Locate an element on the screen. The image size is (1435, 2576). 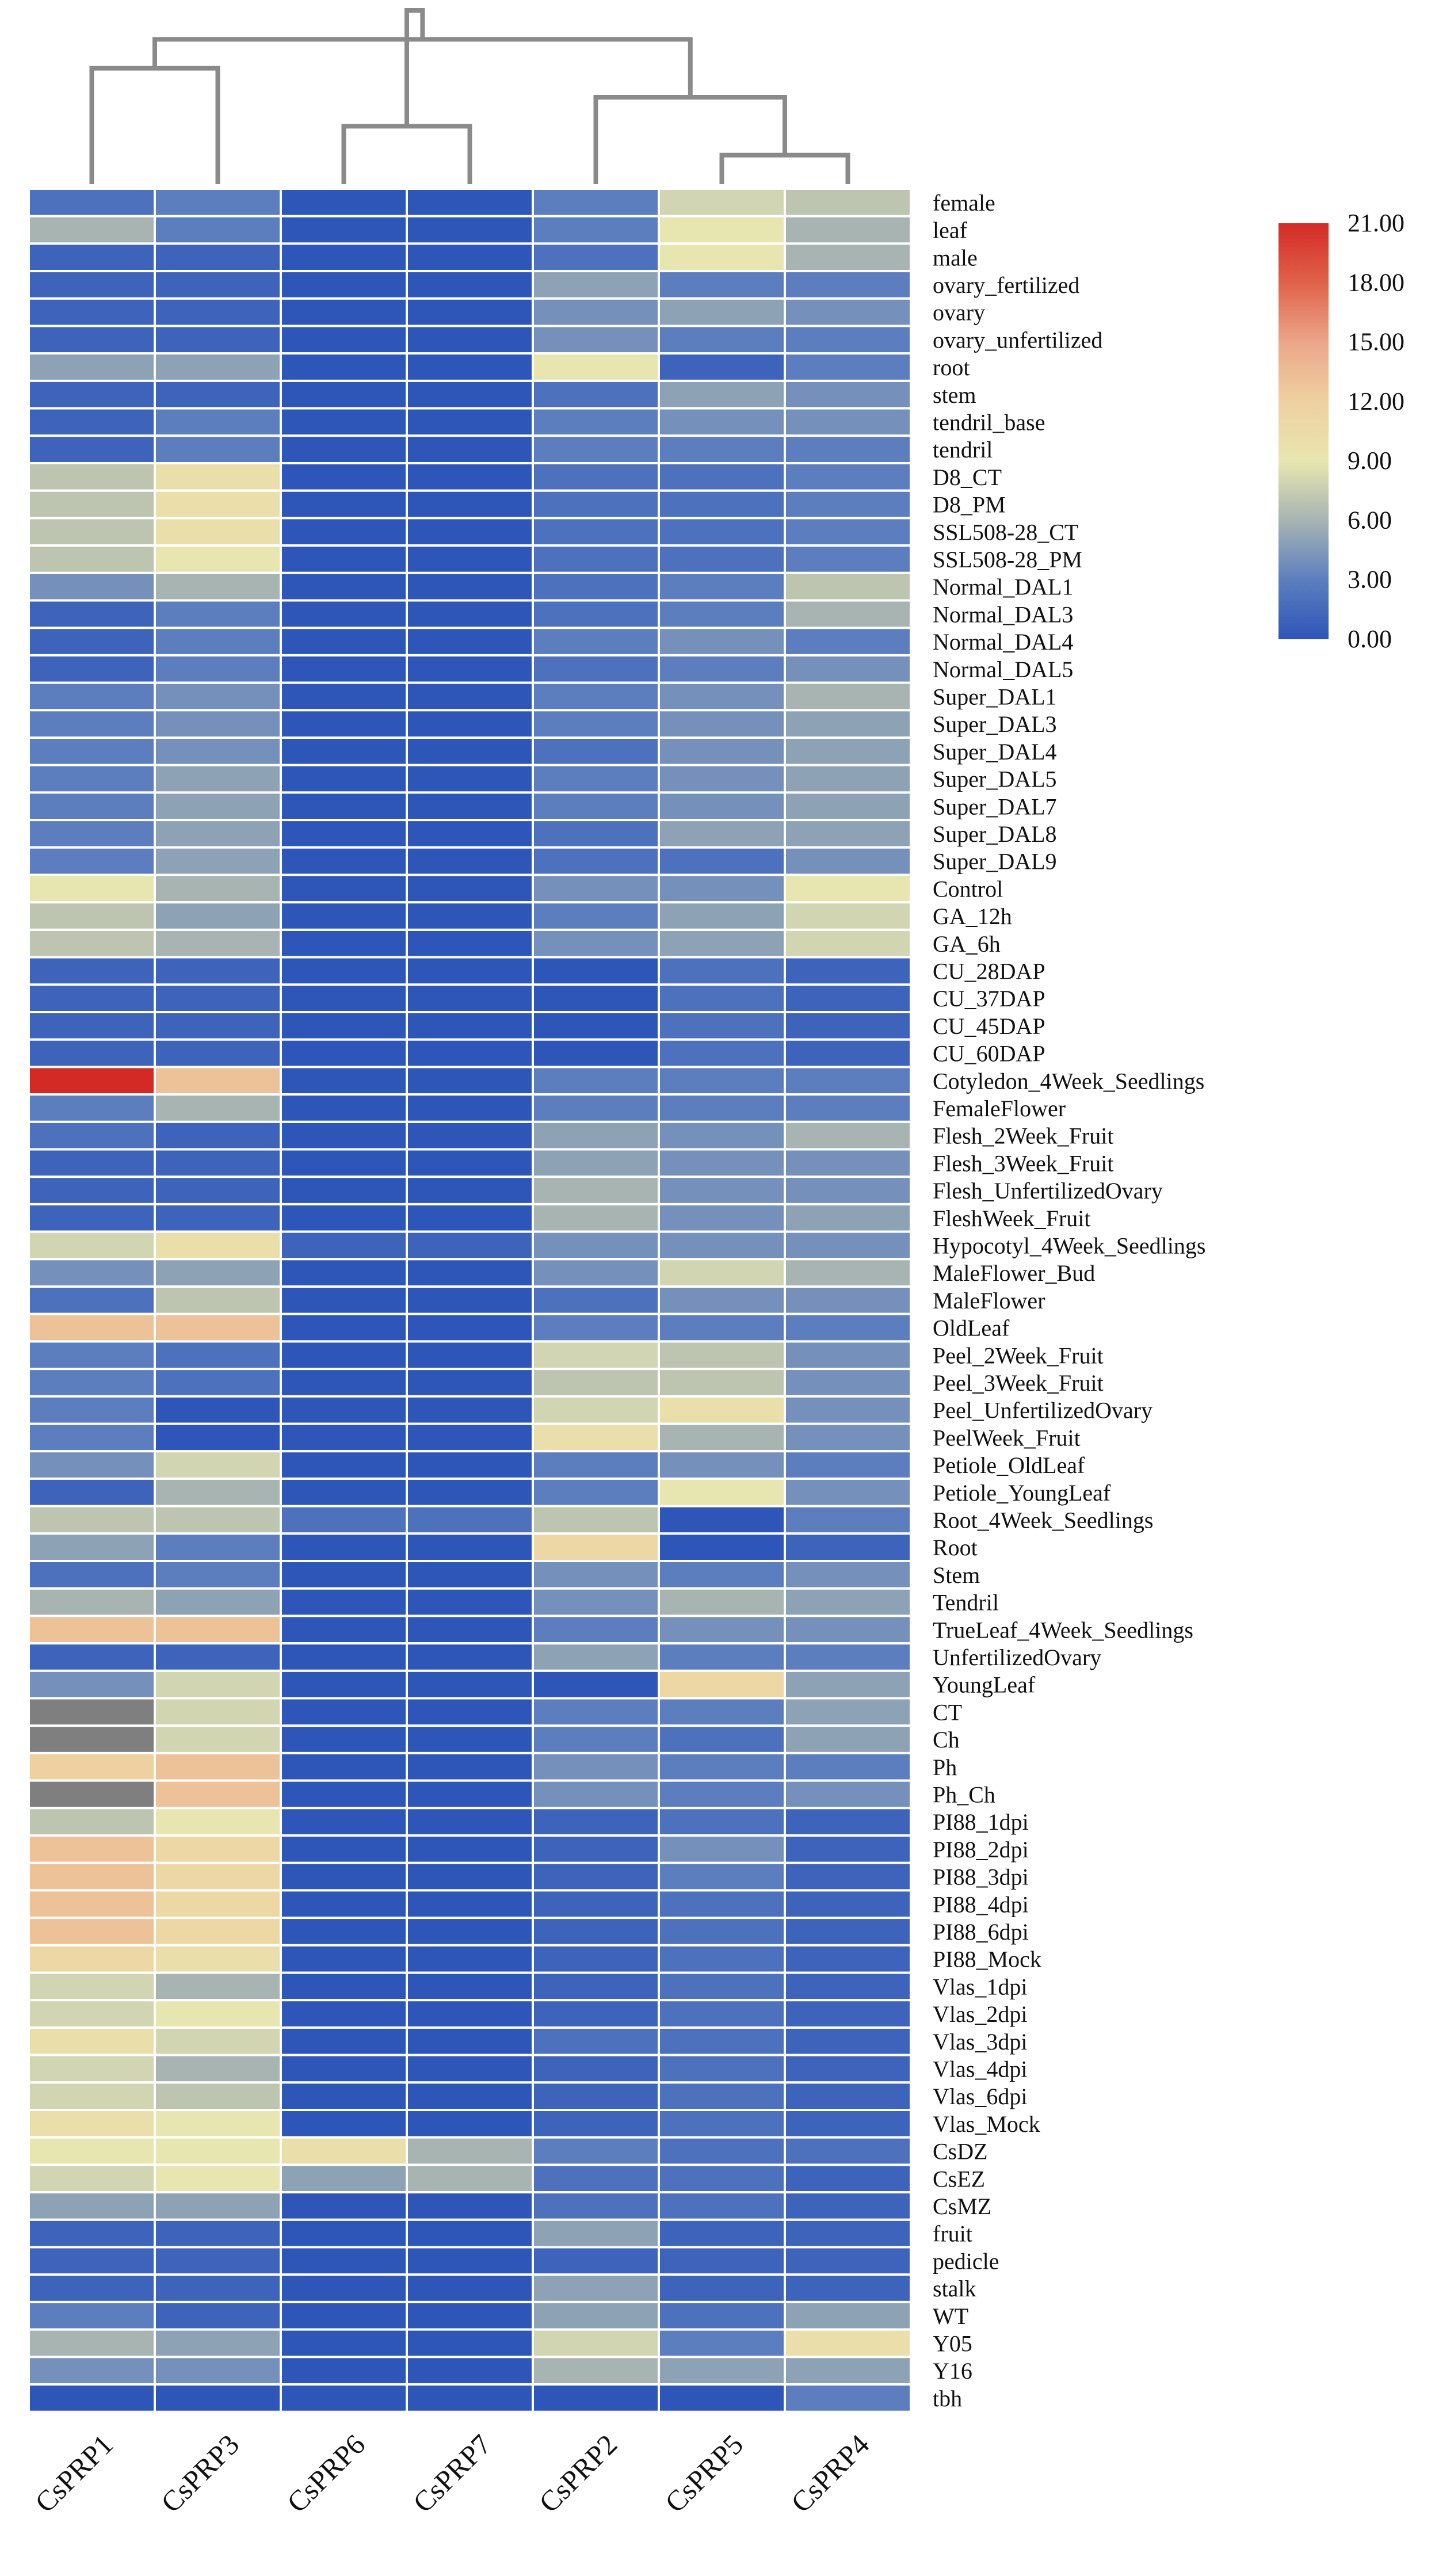
legend-tick-label: 3.00 is located at coordinates (1370, 580).